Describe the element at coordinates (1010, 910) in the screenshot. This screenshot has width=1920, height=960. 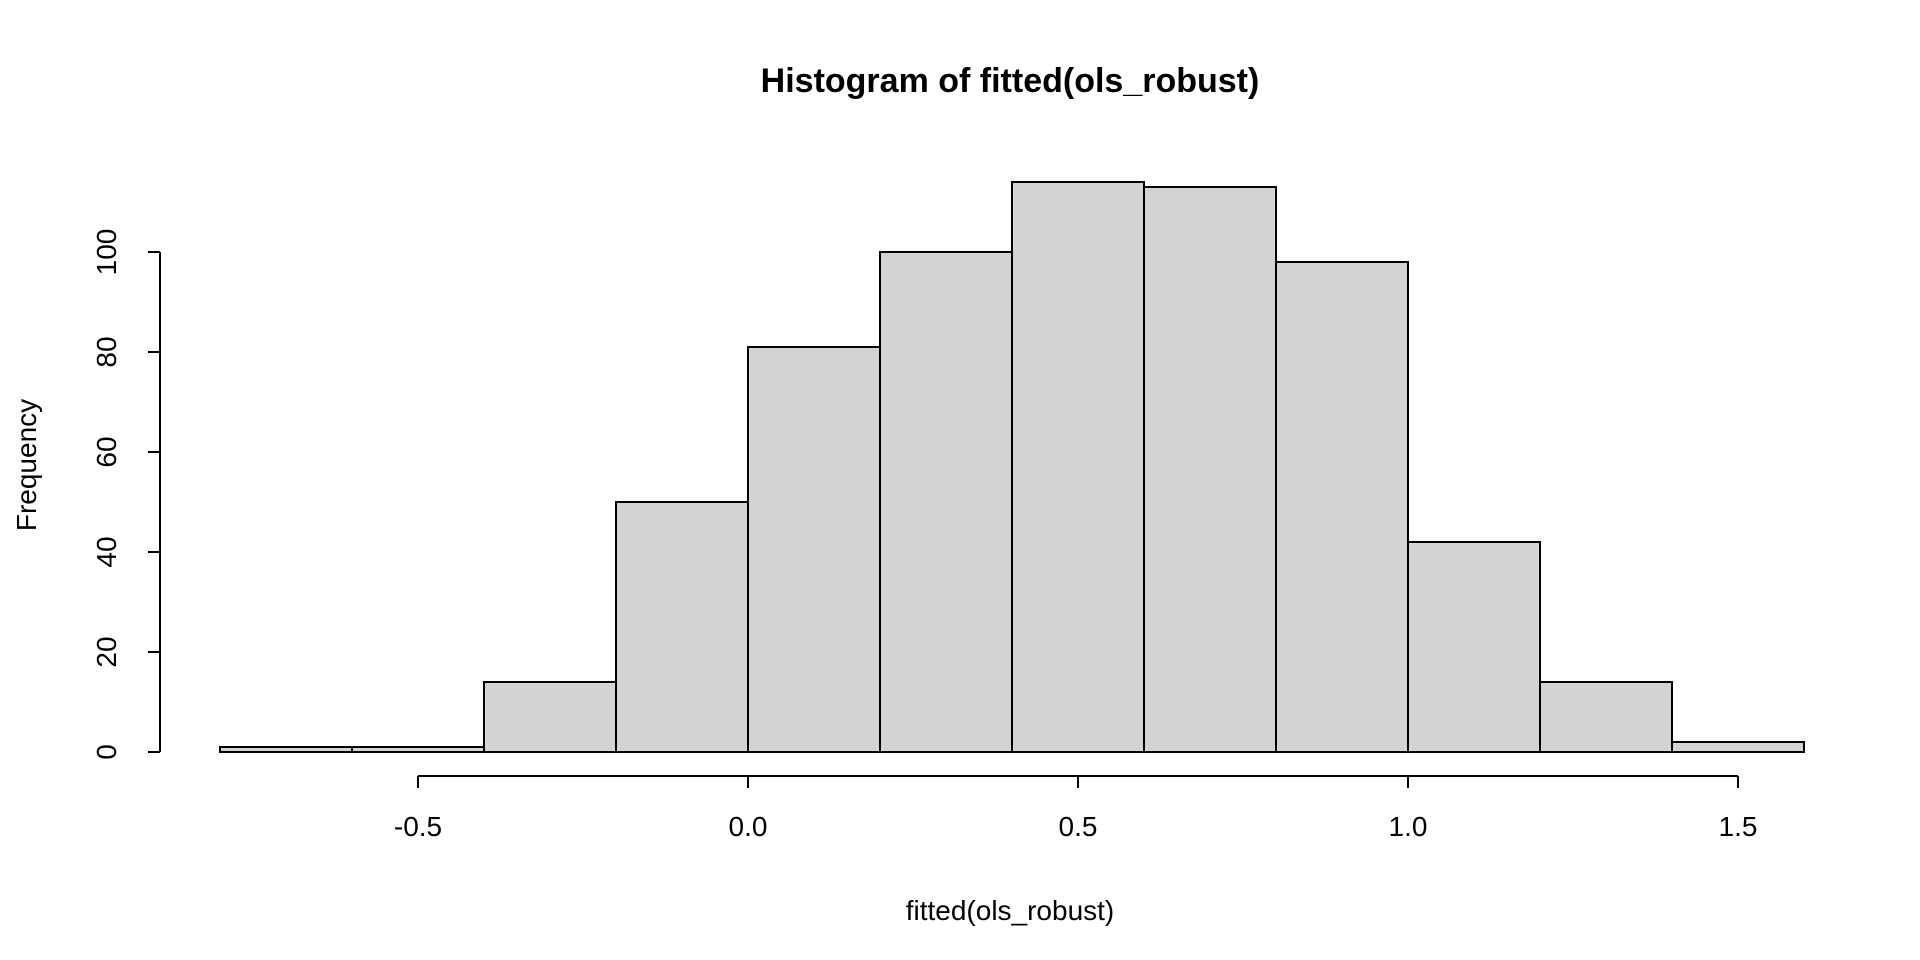
I see `x-axis-label: fitted(ols_robust)` at that location.